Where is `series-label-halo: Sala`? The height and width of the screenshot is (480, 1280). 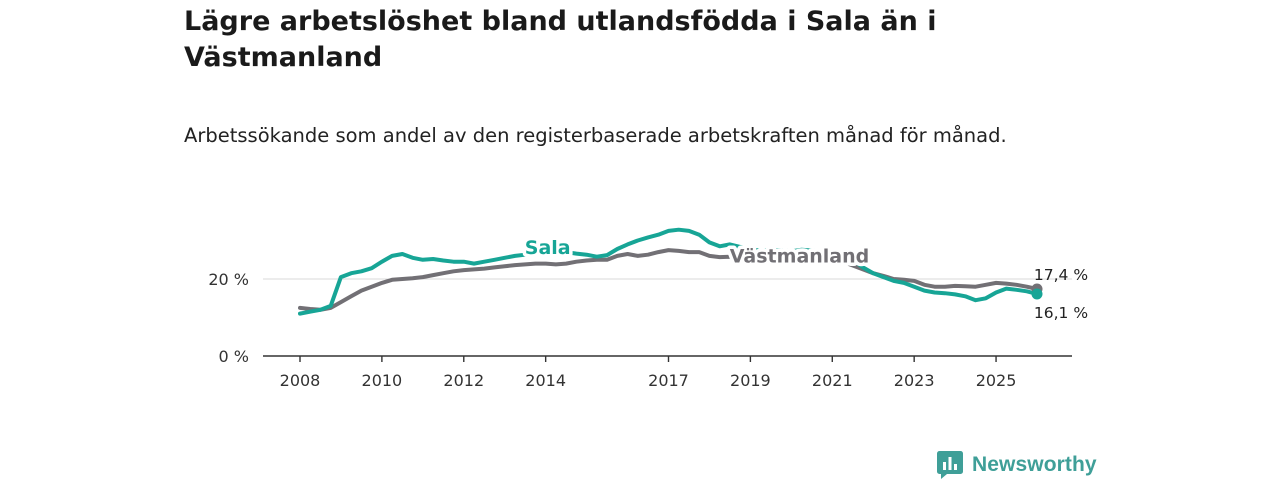 series-label-halo: Sala is located at coordinates (548, 248).